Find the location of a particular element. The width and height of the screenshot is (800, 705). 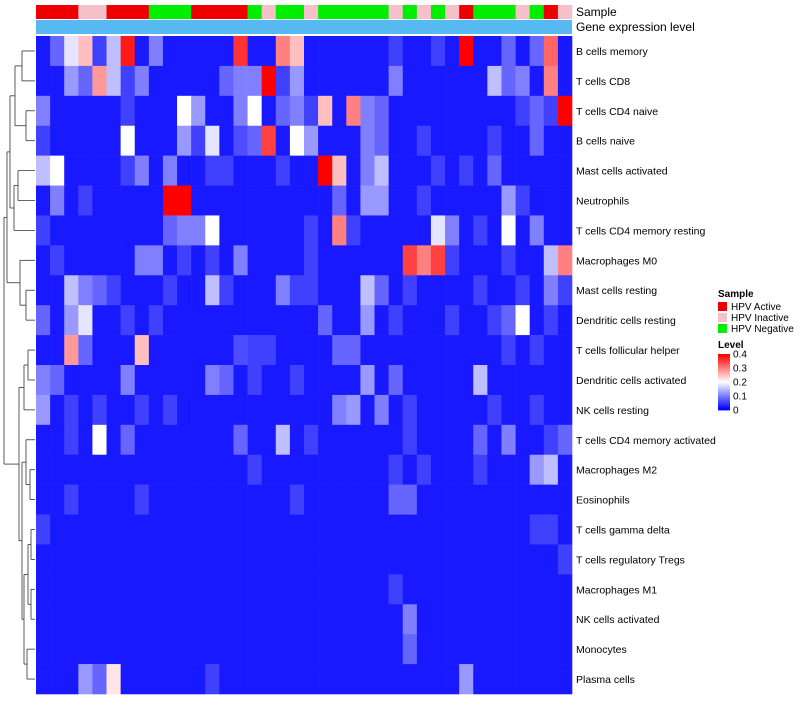

row-label: Macrophages M0 is located at coordinates (616, 261).